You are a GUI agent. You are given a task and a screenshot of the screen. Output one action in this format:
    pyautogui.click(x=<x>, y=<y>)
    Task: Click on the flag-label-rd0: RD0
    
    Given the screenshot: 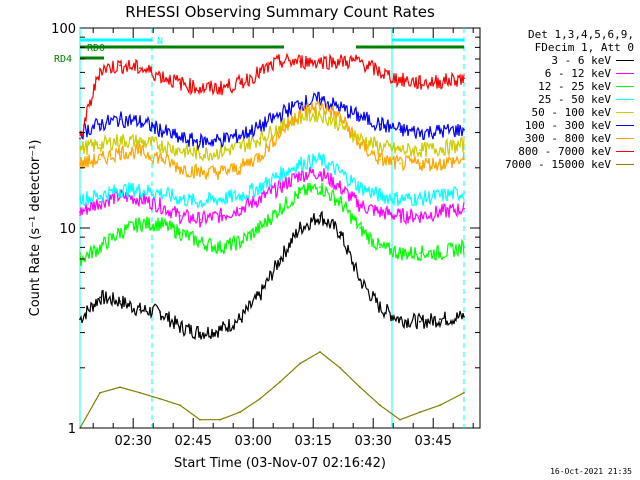 What is the action you would take?
    pyautogui.click(x=96, y=48)
    